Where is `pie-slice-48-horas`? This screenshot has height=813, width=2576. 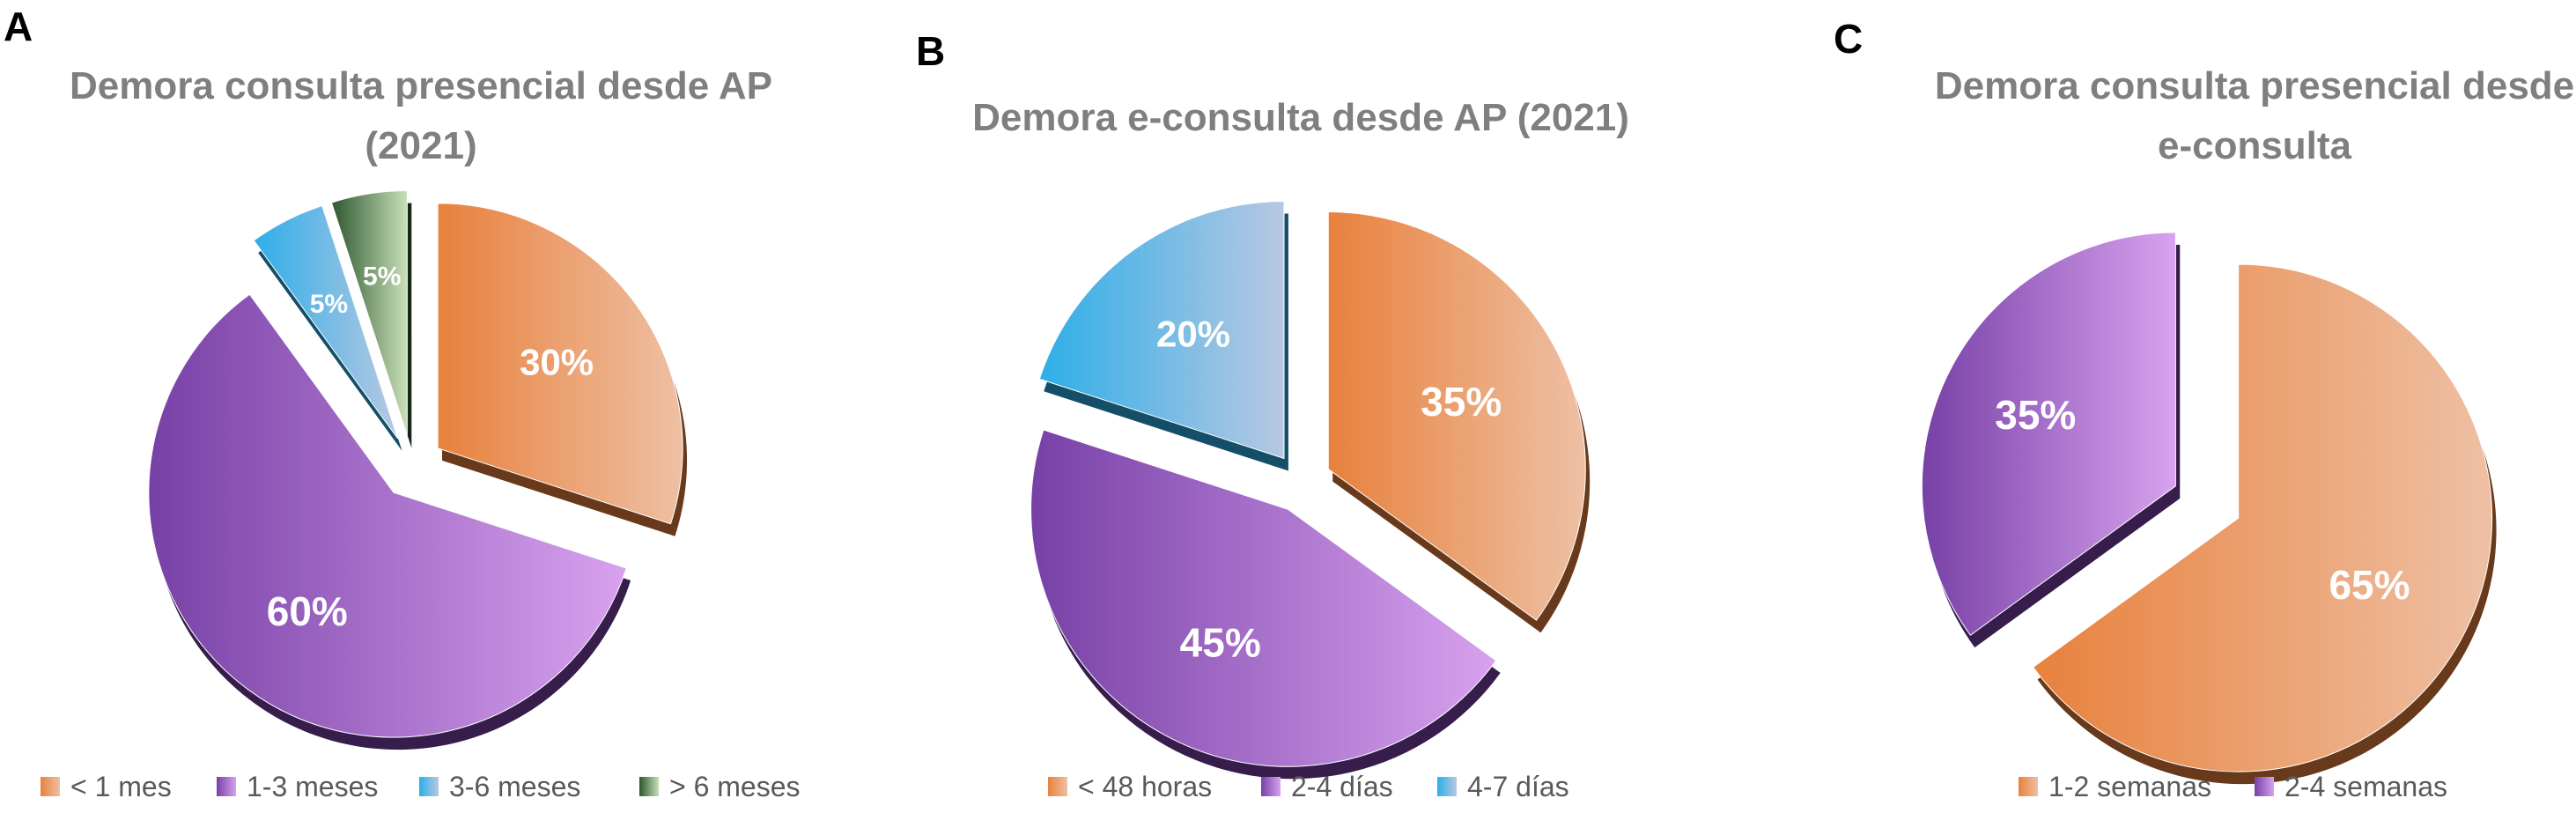
pie-slice-48-horas is located at coordinates (1456, 416).